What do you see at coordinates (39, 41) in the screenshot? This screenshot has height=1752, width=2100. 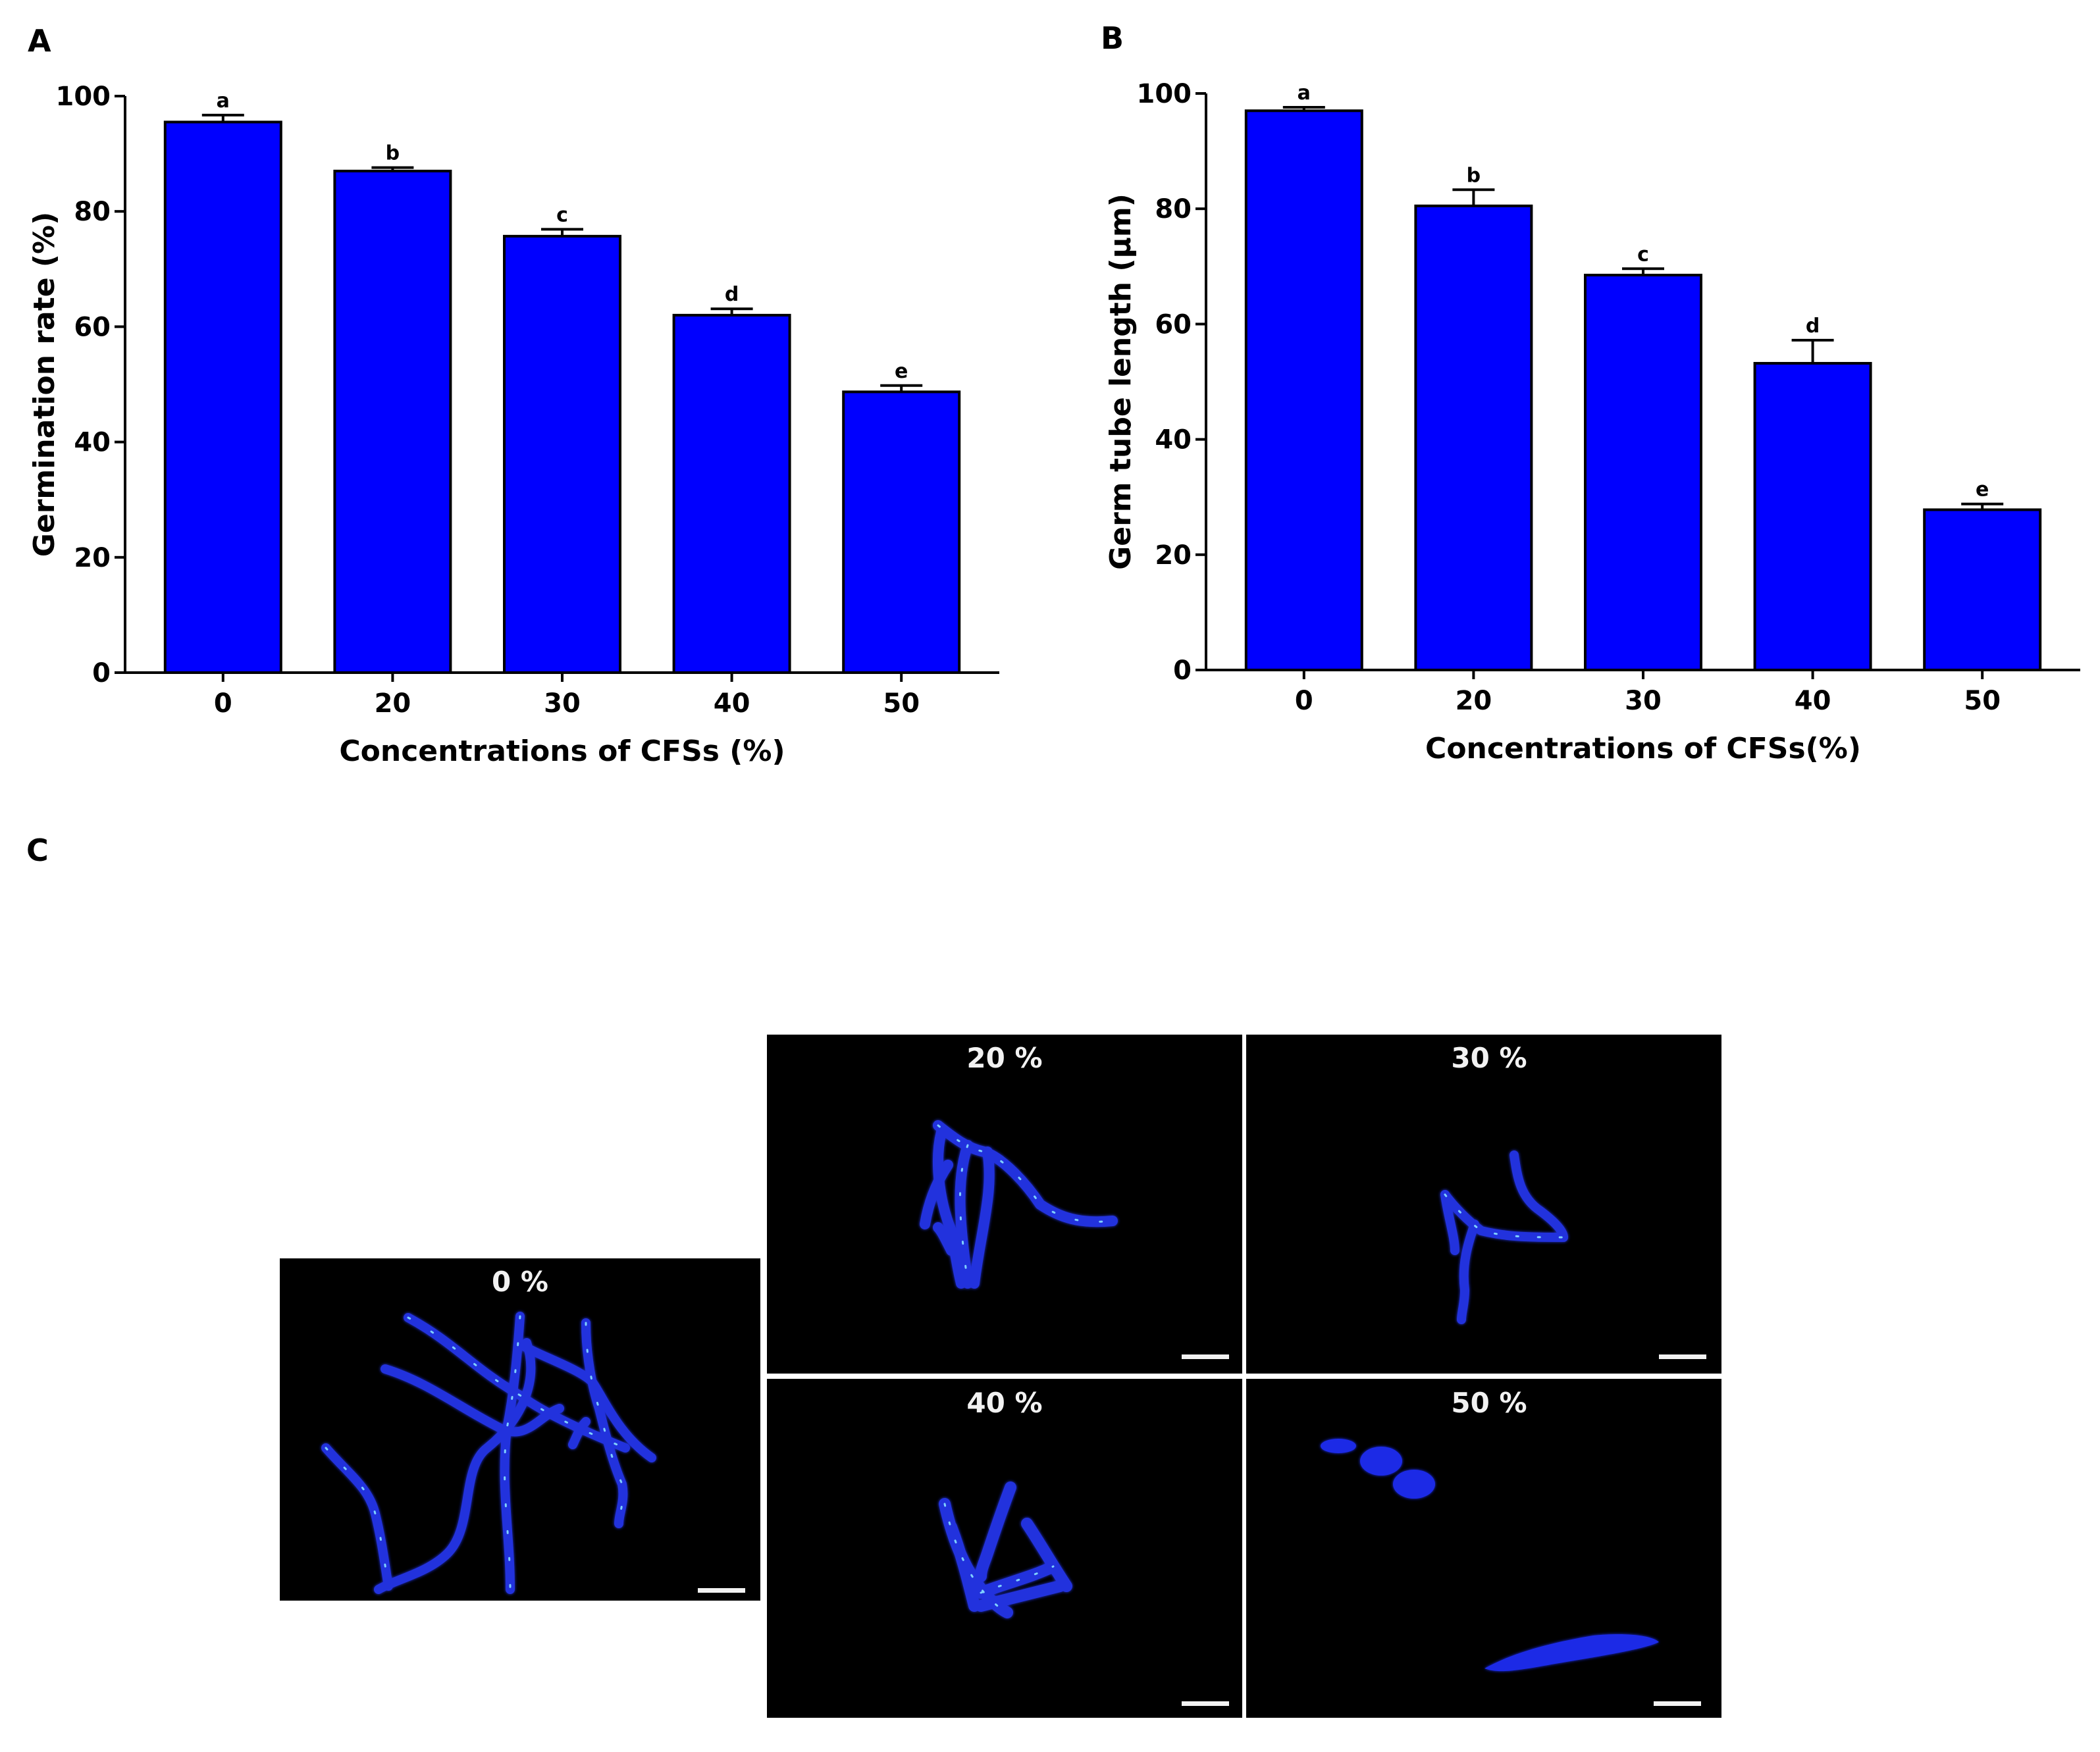 I see `panel-letter-a: A` at bounding box center [39, 41].